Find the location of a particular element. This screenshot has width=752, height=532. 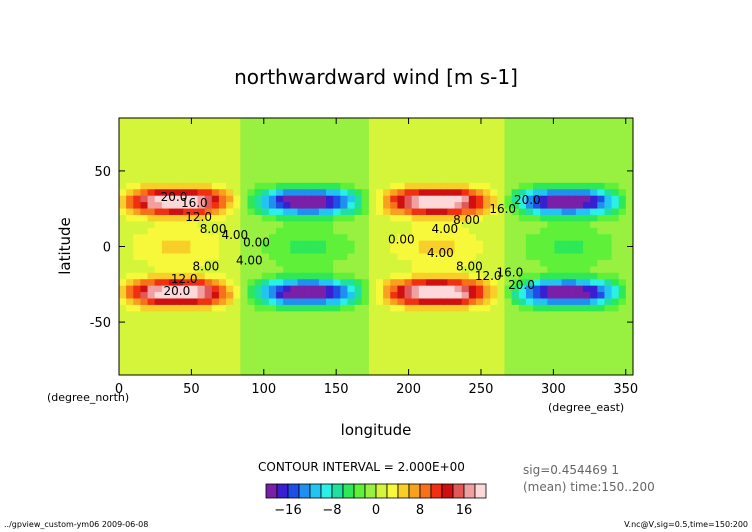

contour-label: 4.00 is located at coordinates (444, 229).